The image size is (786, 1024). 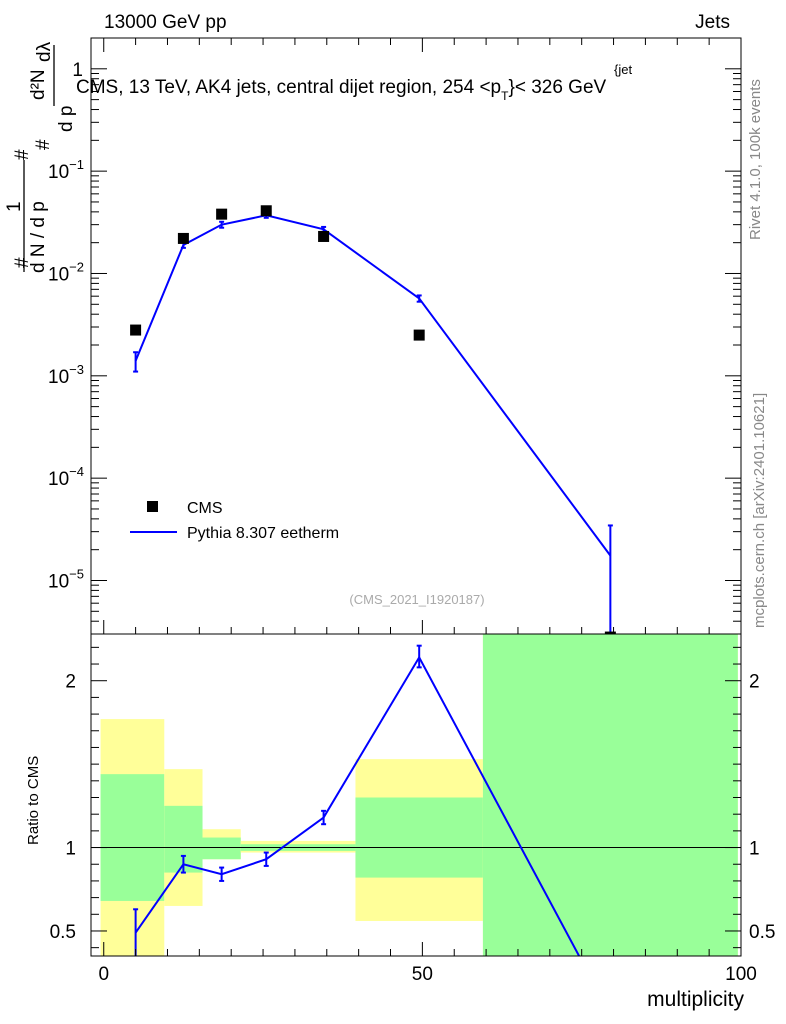 I want to click on ratio-y-tick-label-right: 1, so click(x=754, y=849).